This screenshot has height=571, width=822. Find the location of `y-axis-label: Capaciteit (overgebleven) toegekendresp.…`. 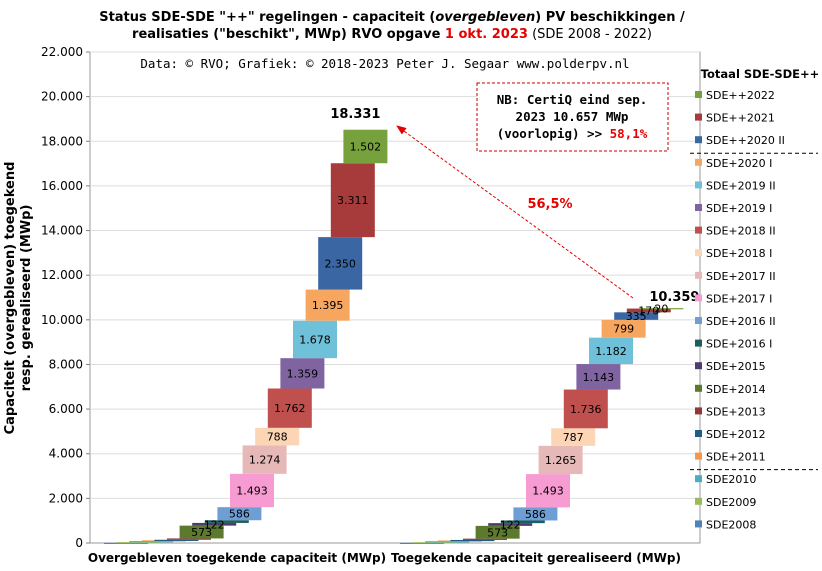

y-axis-label: Capaciteit (overgebleven) toegekendresp.… is located at coordinates (18, 298).